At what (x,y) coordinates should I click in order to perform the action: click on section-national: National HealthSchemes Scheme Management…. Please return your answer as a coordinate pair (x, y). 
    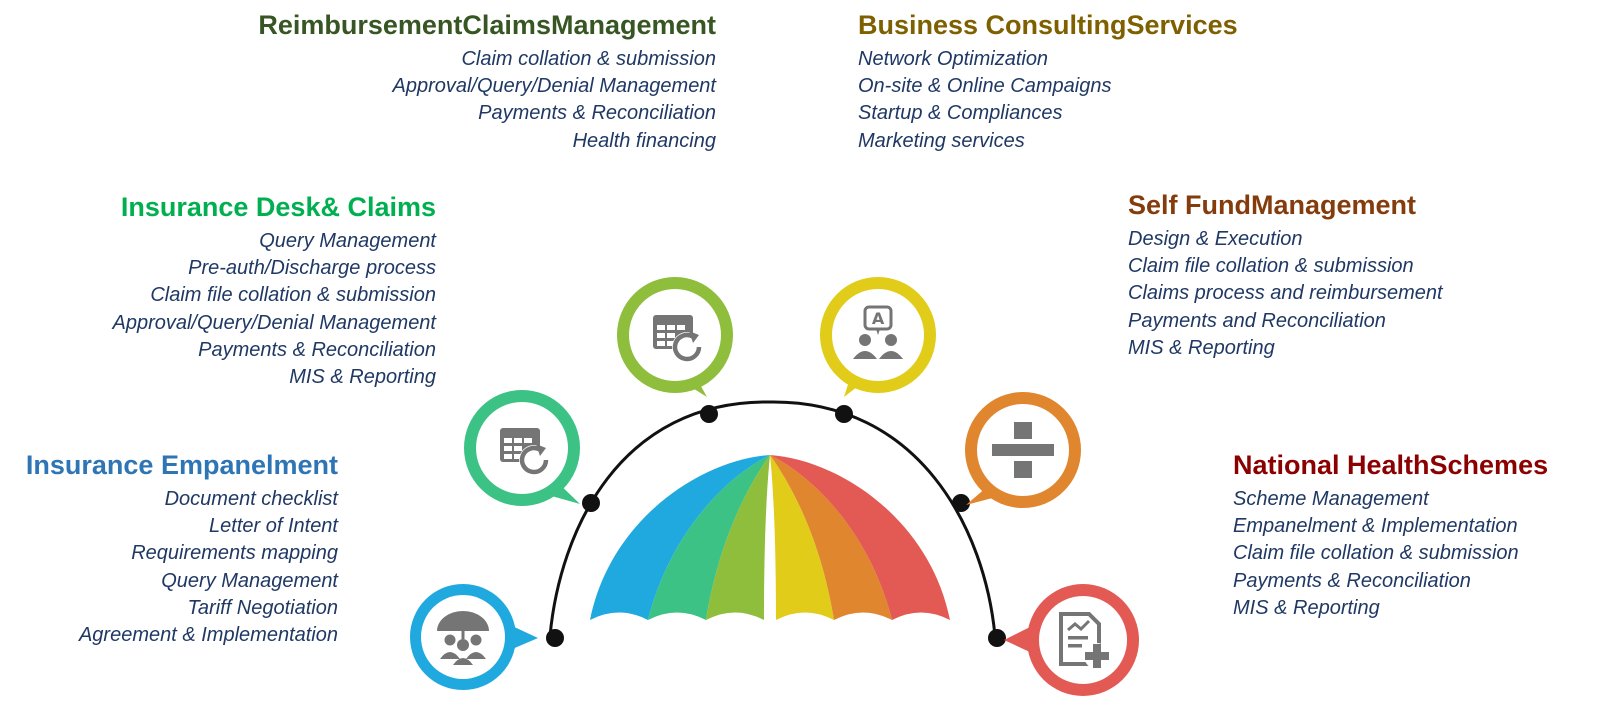
    Looking at the image, I should click on (1390, 535).